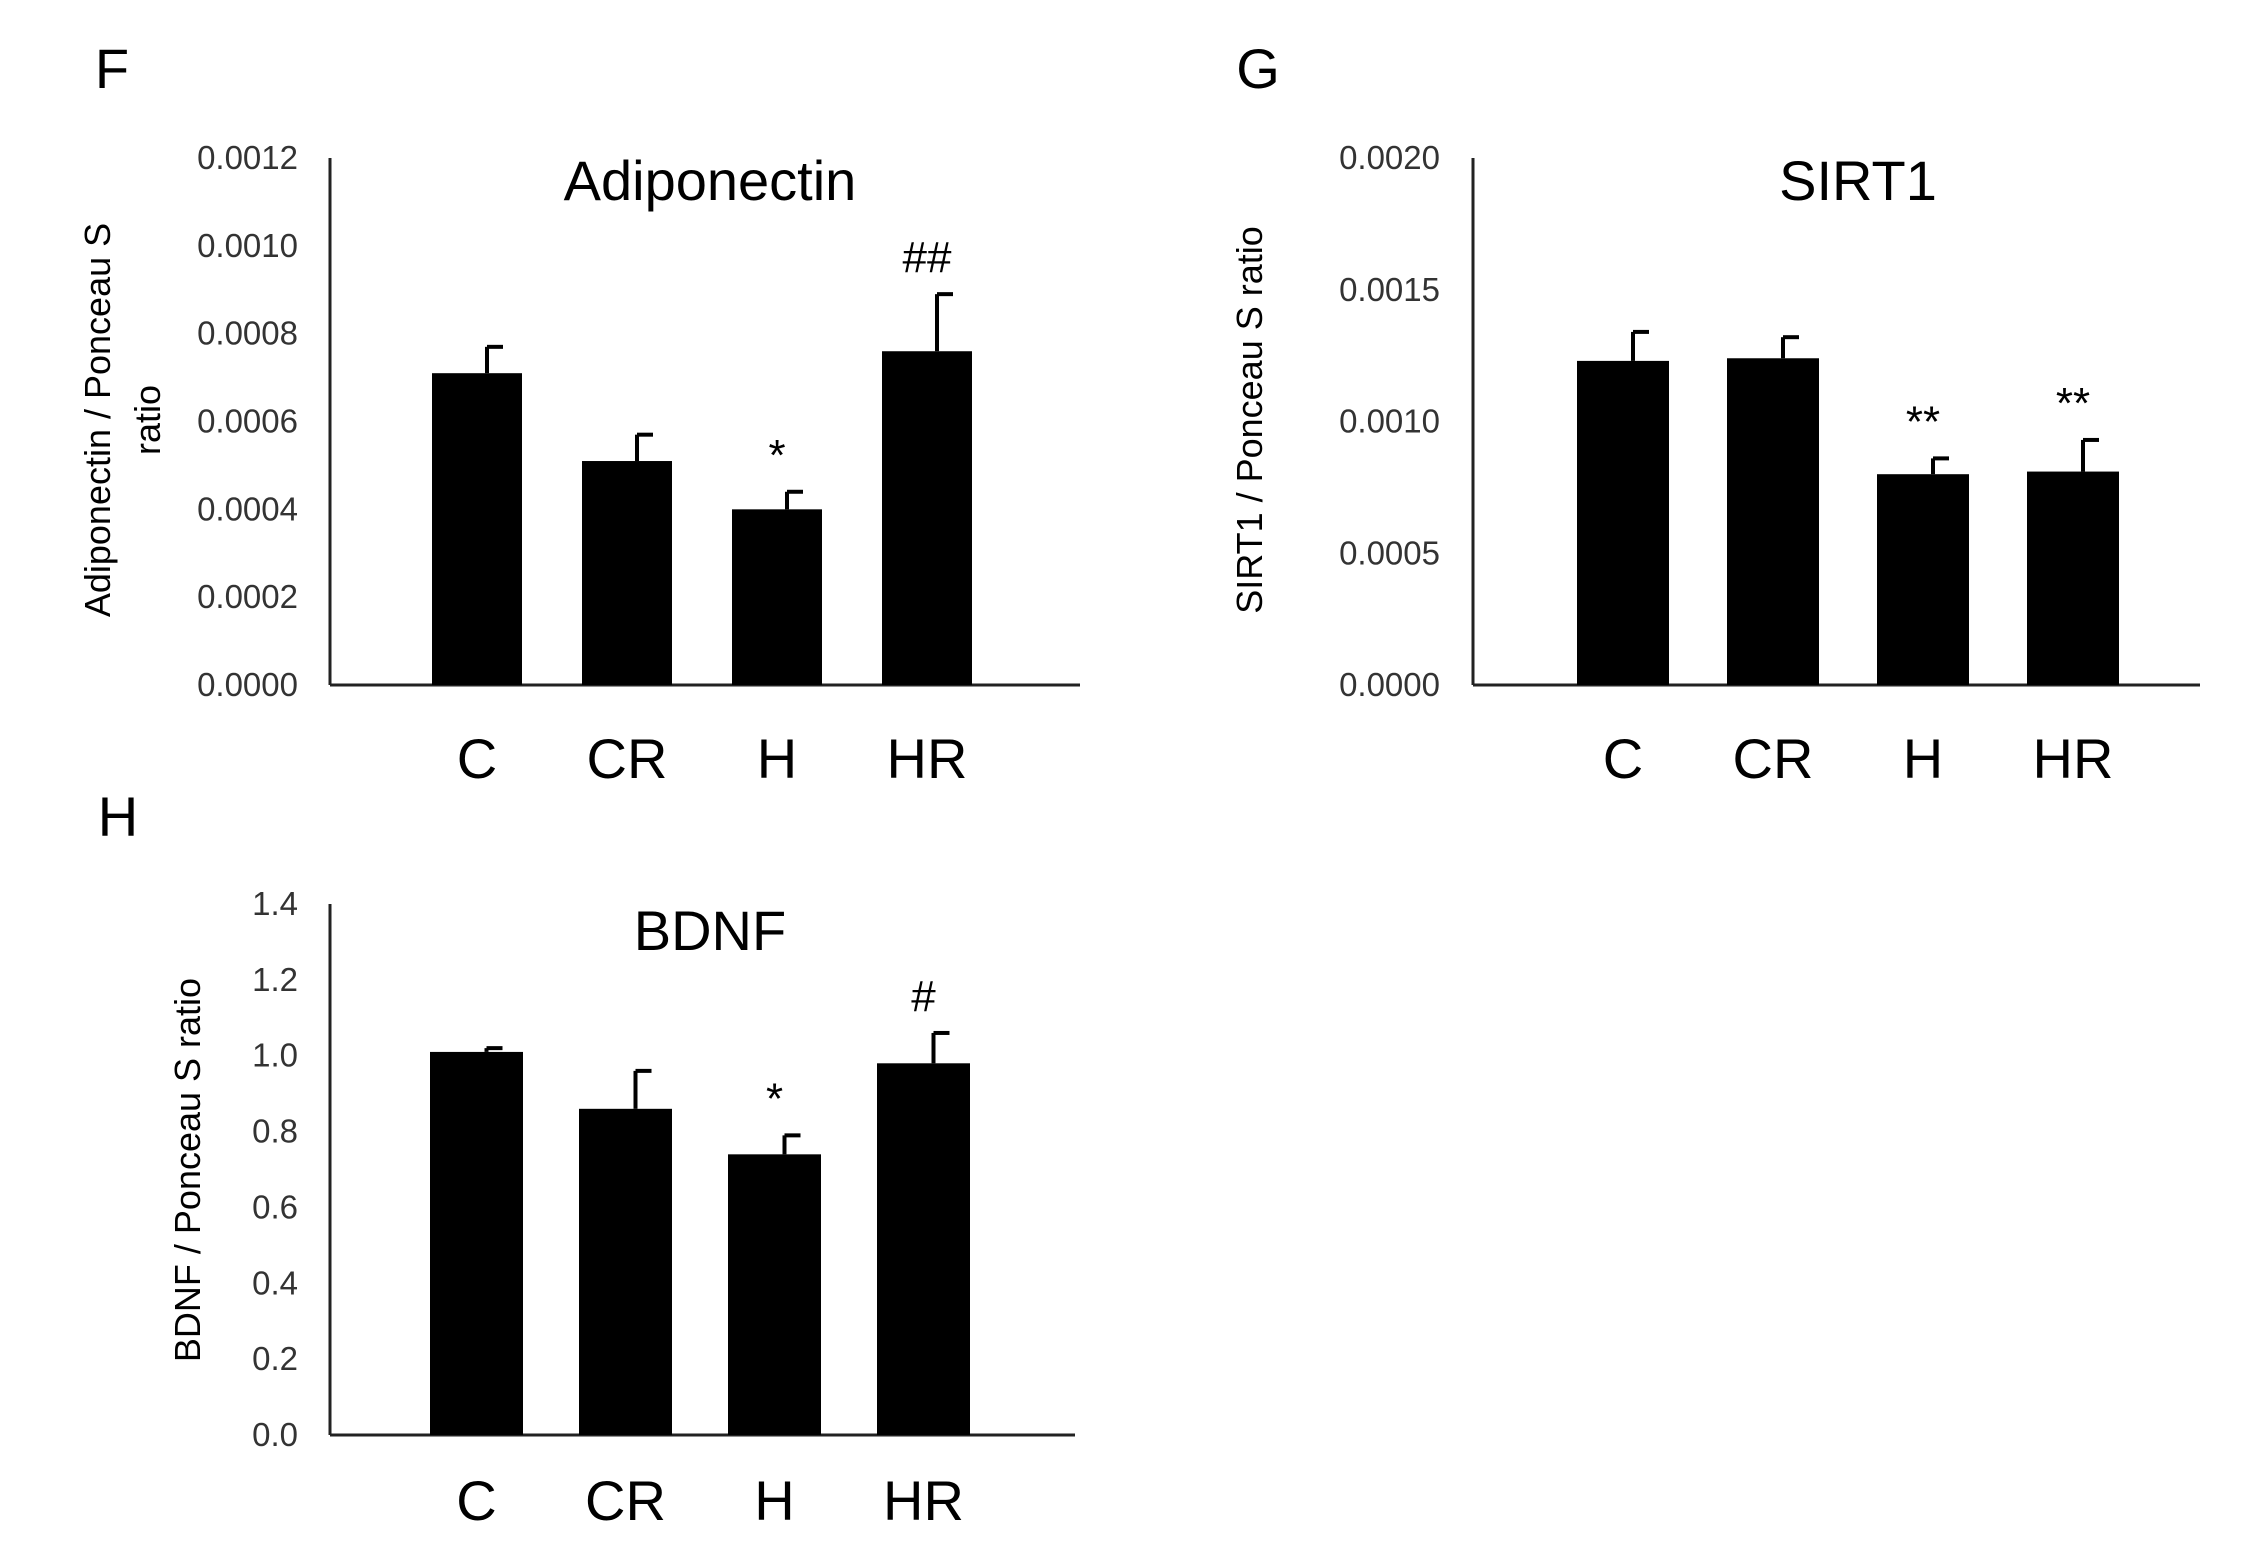  What do you see at coordinates (710, 930) in the screenshot?
I see `chart-title: BDNF` at bounding box center [710, 930].